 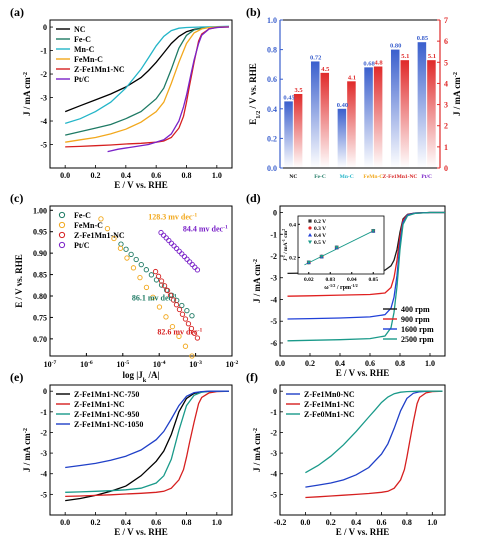 I want to click on y-tick-label: 0.8, so click(x=272, y=50).